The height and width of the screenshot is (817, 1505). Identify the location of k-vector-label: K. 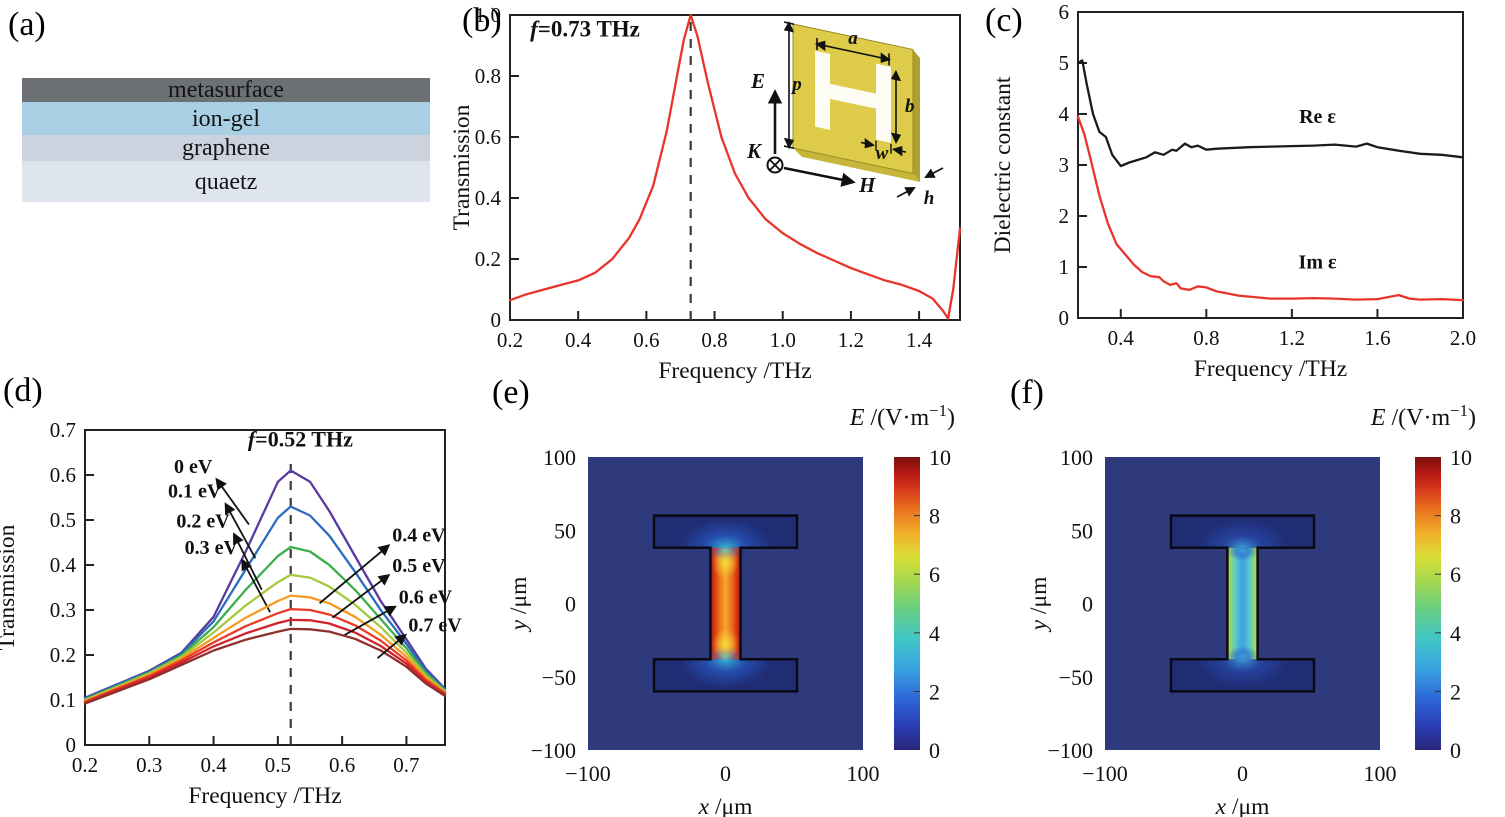
(754, 151).